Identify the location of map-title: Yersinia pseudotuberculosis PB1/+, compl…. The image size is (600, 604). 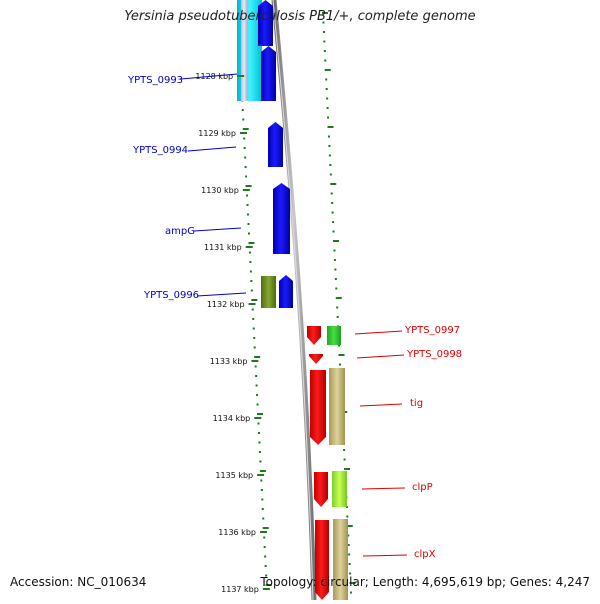
(300, 16).